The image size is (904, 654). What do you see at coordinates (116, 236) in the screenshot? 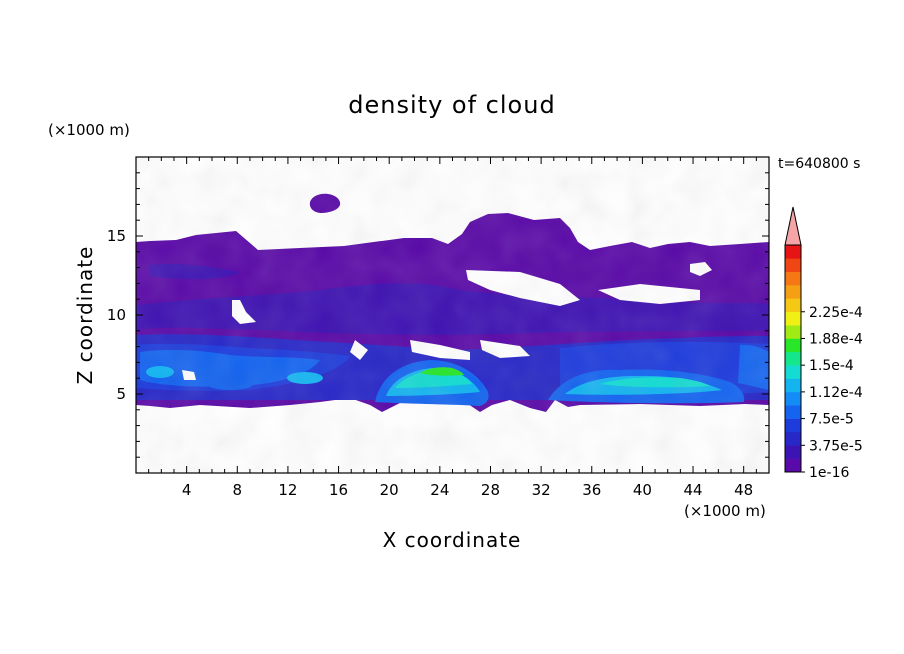
I see `y-tick-label: 15` at bounding box center [116, 236].